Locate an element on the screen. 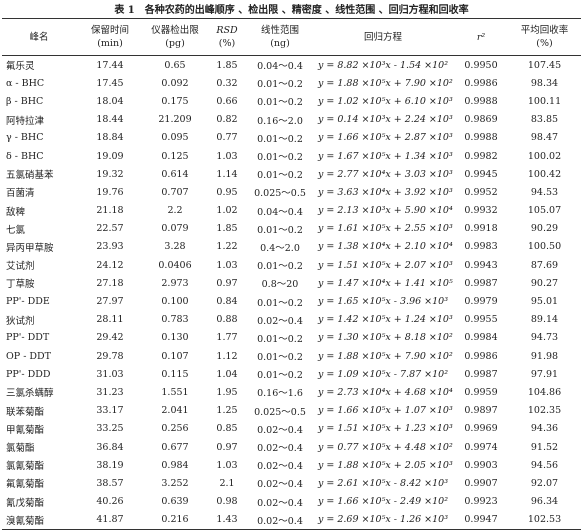 Image resolution: width=583 pixels, height=530 pixels. header-text: 峰名 is located at coordinates (39, 37).